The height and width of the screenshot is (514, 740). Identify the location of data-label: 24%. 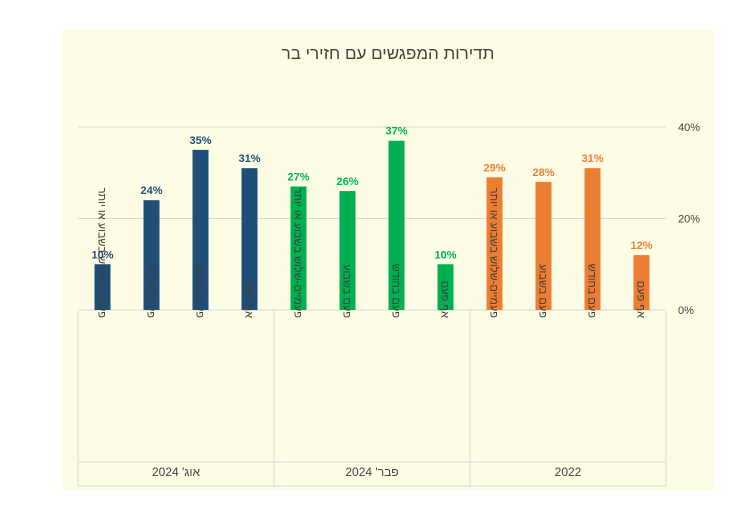
(151, 191).